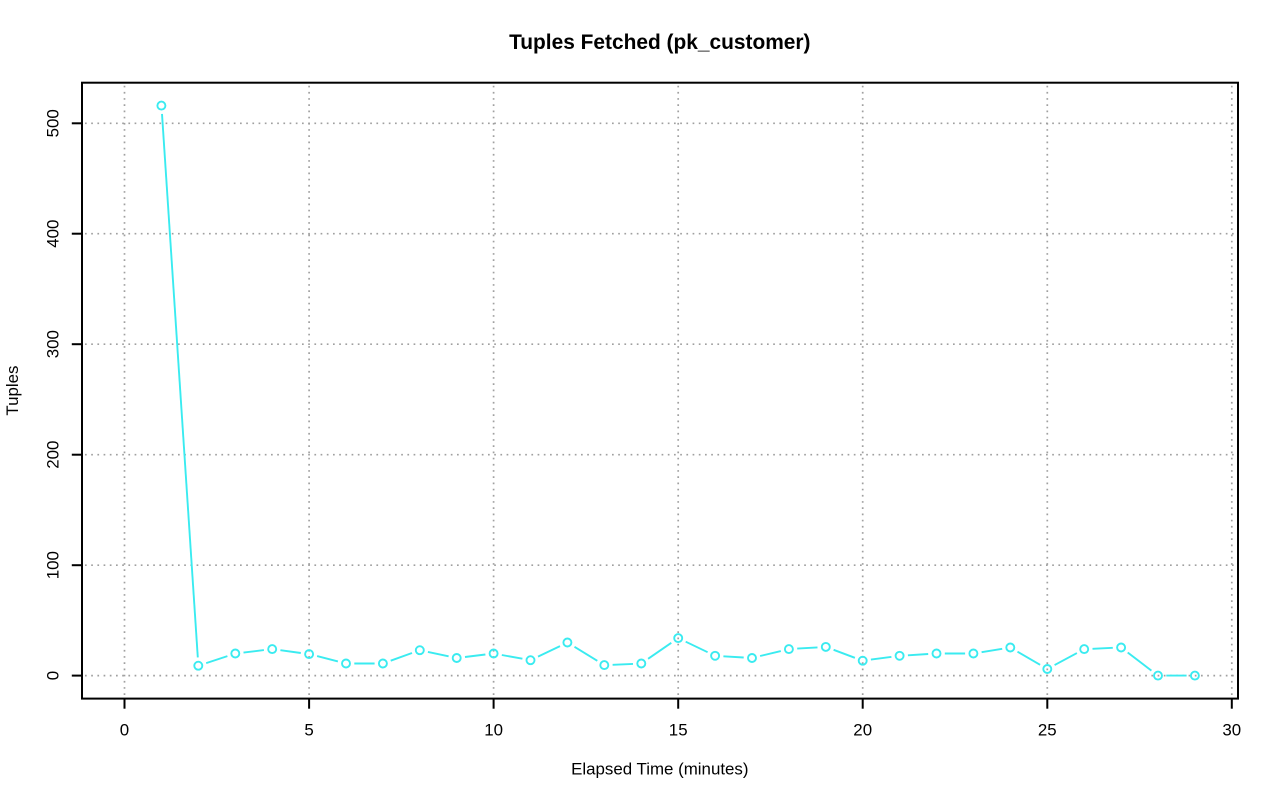  I want to click on svg-text: 100, so click(52, 565).